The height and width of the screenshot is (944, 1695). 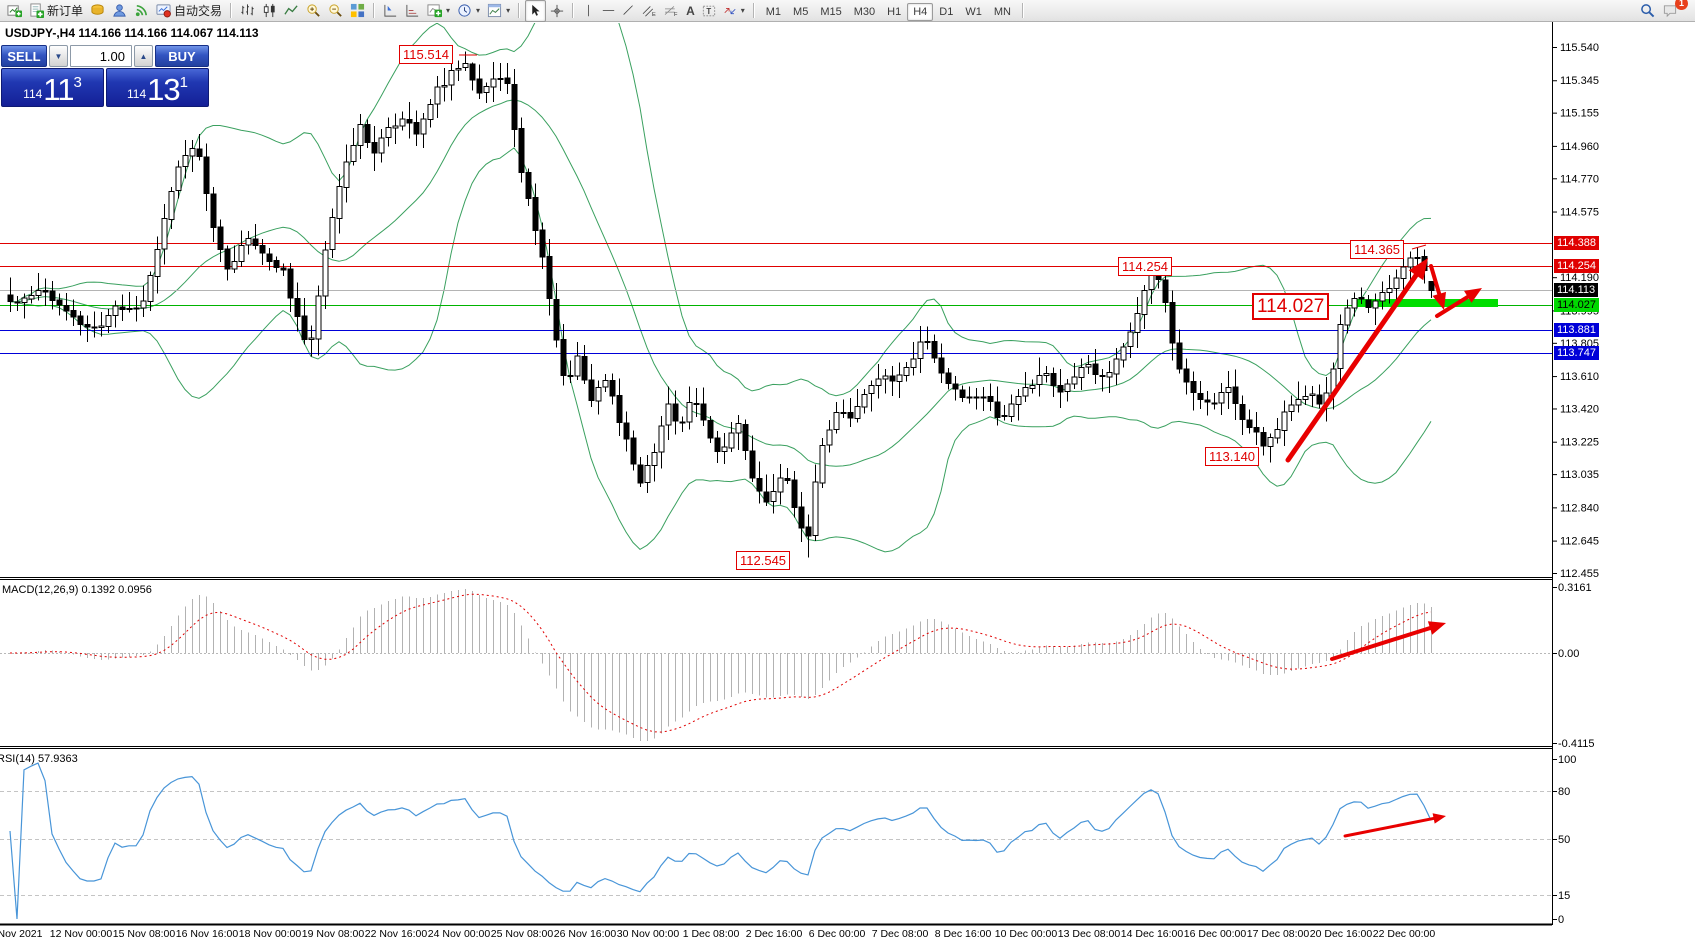 I want to click on time-axis-label: 25 Nov 08:00, so click(x=522, y=934).